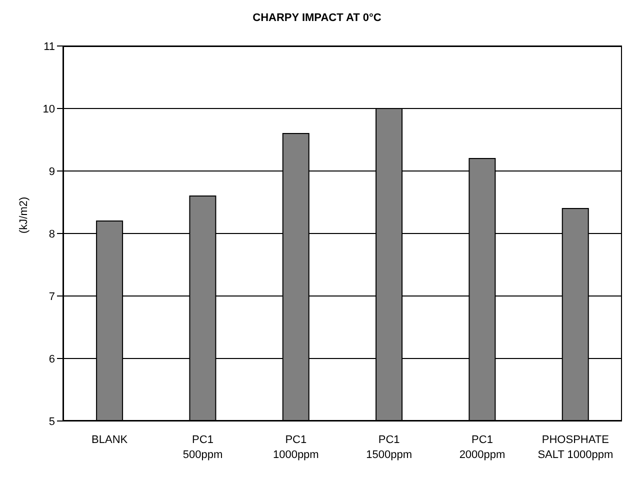 This screenshot has width=634, height=479. What do you see at coordinates (24, 215) in the screenshot?
I see `y-axis-title: (kJ/m2)` at bounding box center [24, 215].